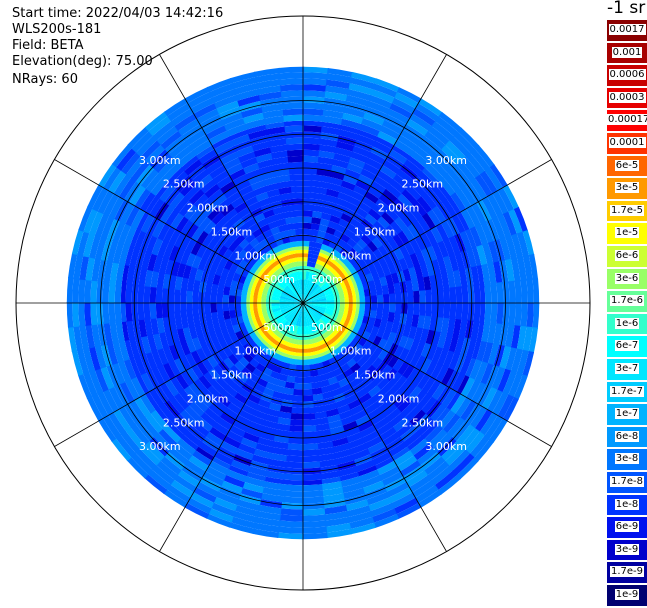 The width and height of the screenshot is (647, 608). Describe the element at coordinates (627, 573) in the screenshot. I see `colorbar-level: 1.7e-9` at that location.